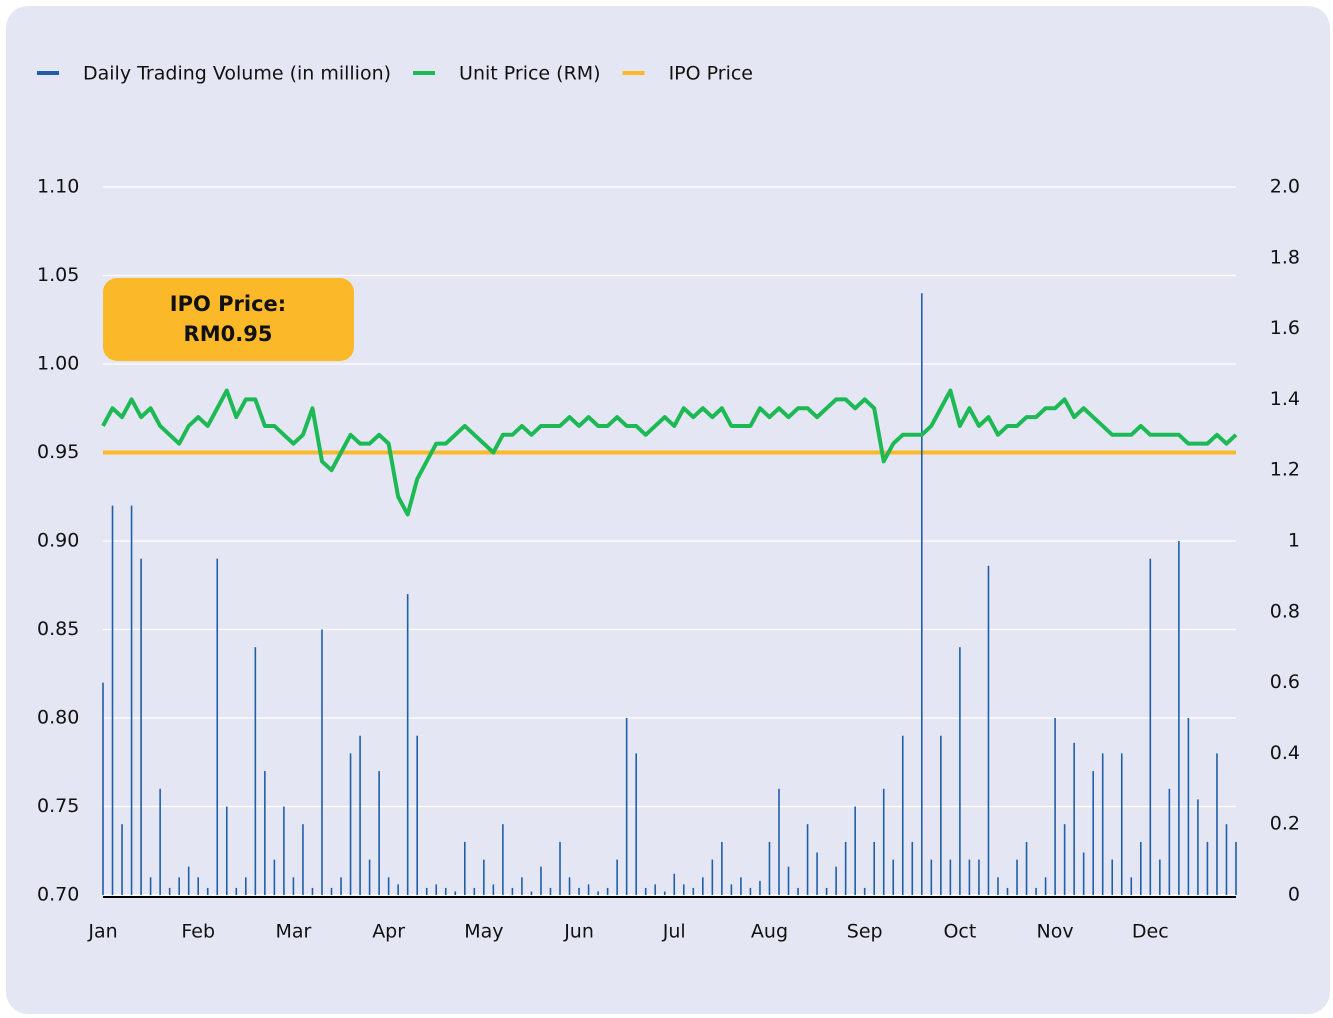  What do you see at coordinates (959, 932) in the screenshot?
I see `x-tick-label: Oct` at bounding box center [959, 932].